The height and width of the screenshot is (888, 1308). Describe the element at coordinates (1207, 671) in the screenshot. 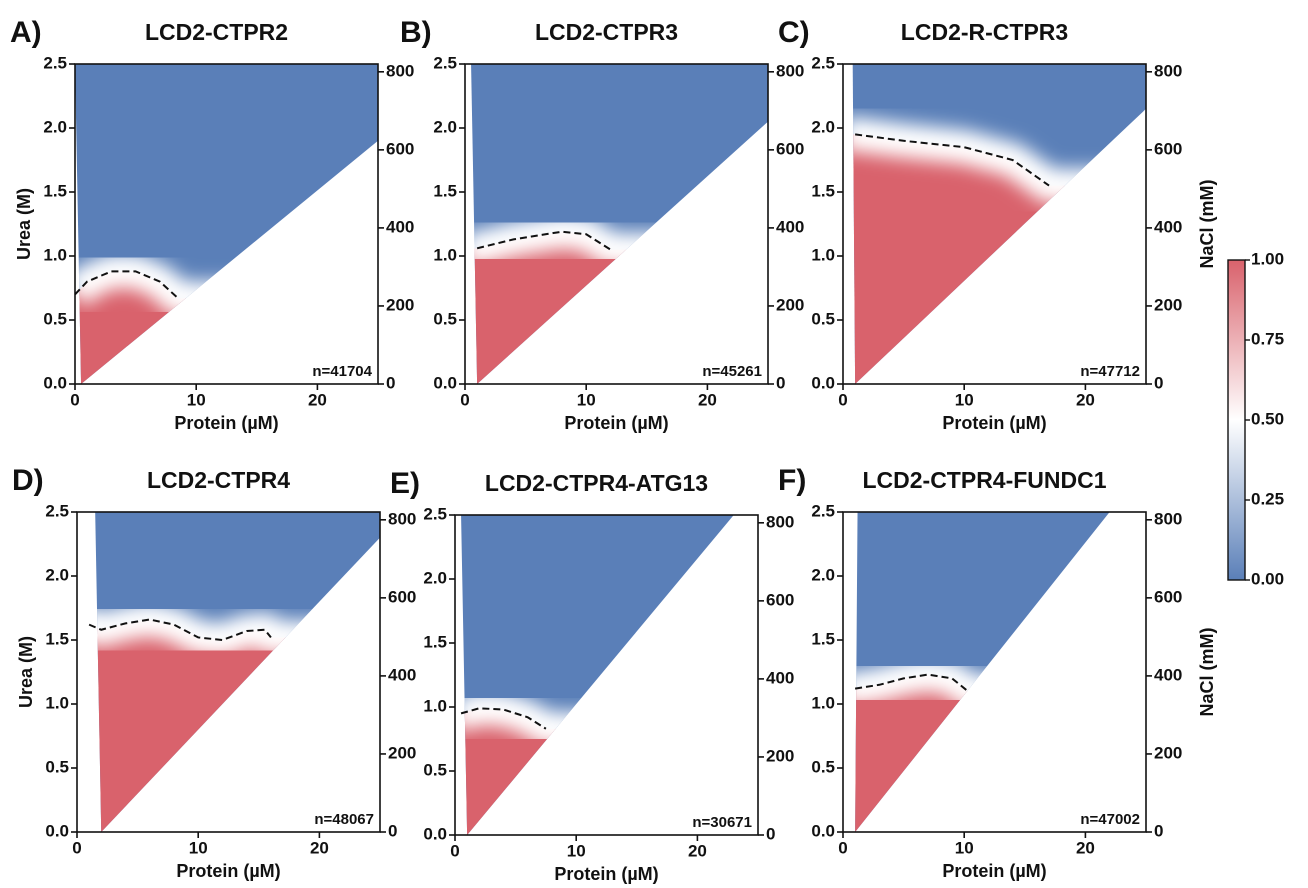

I see `y2-axis-label: NaCl (mM)` at that location.